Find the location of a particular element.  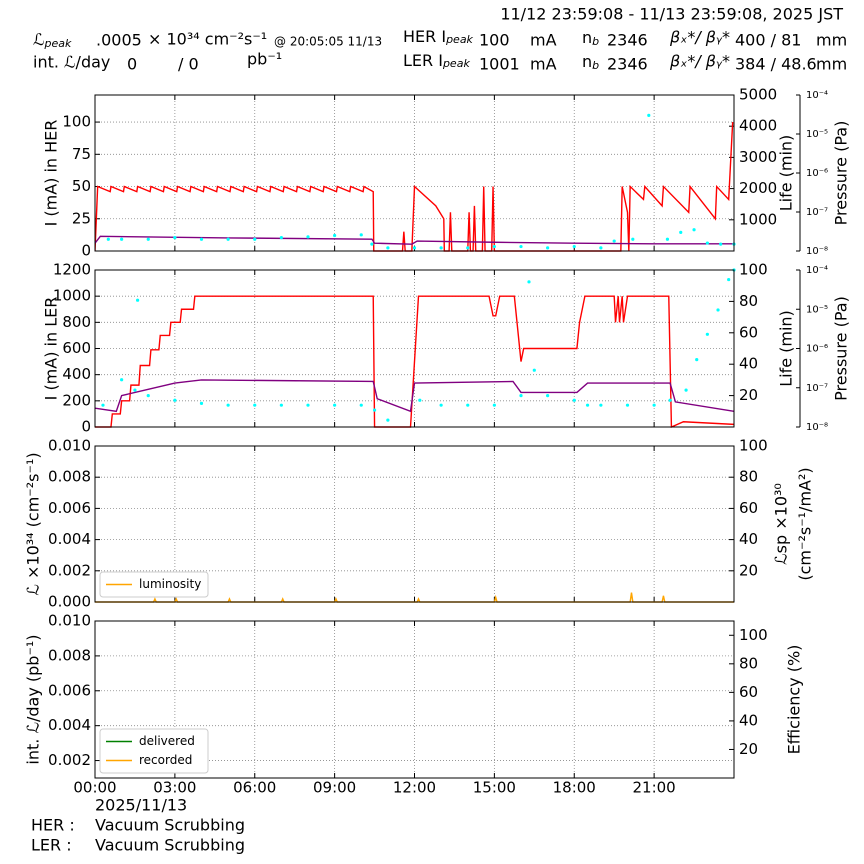

y-tick-label: 0.004 is located at coordinates (69, 539).